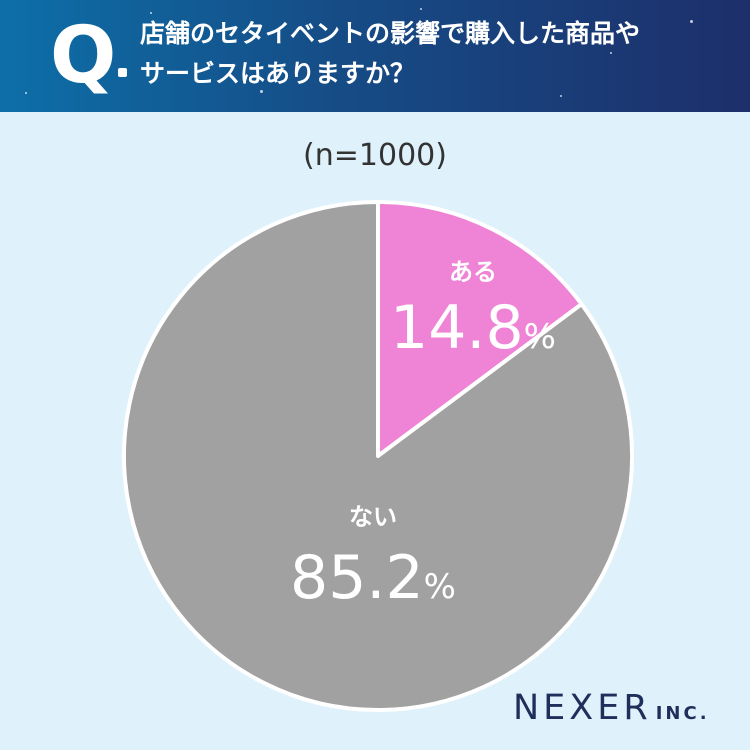 The height and width of the screenshot is (750, 750). Describe the element at coordinates (682, 713) in the screenshot. I see `logo-suffix-text: INC.` at that location.